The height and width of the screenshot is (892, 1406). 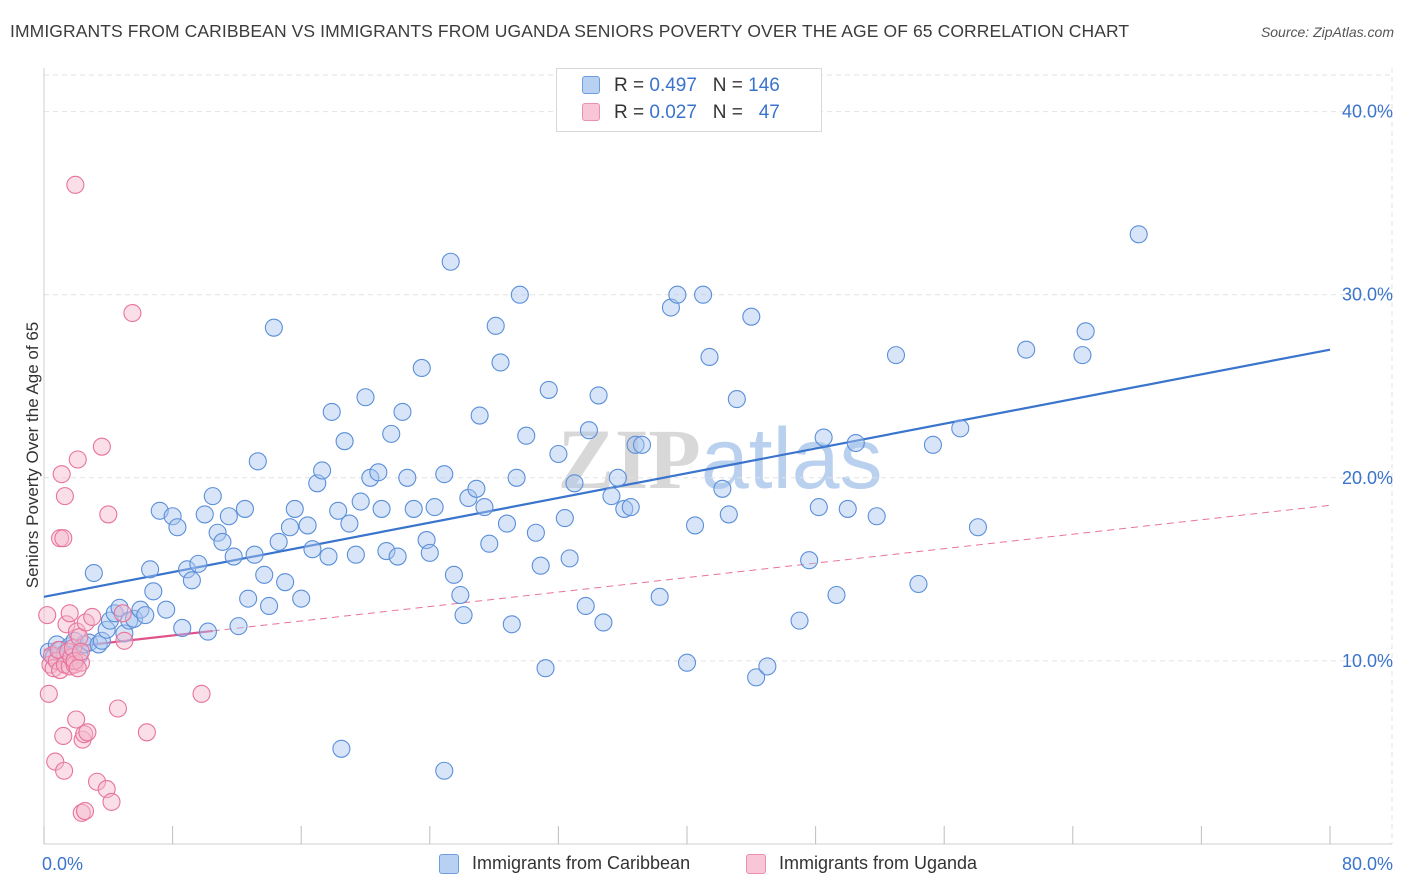 I want to click on y-tick-label: 30.0%, so click(x=1367, y=295).